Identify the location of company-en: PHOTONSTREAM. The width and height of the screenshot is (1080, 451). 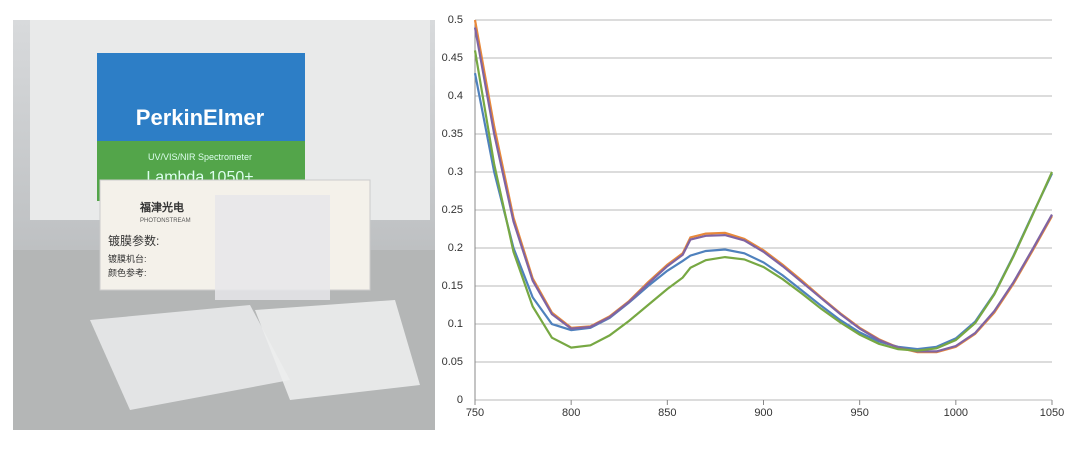
(165, 221).